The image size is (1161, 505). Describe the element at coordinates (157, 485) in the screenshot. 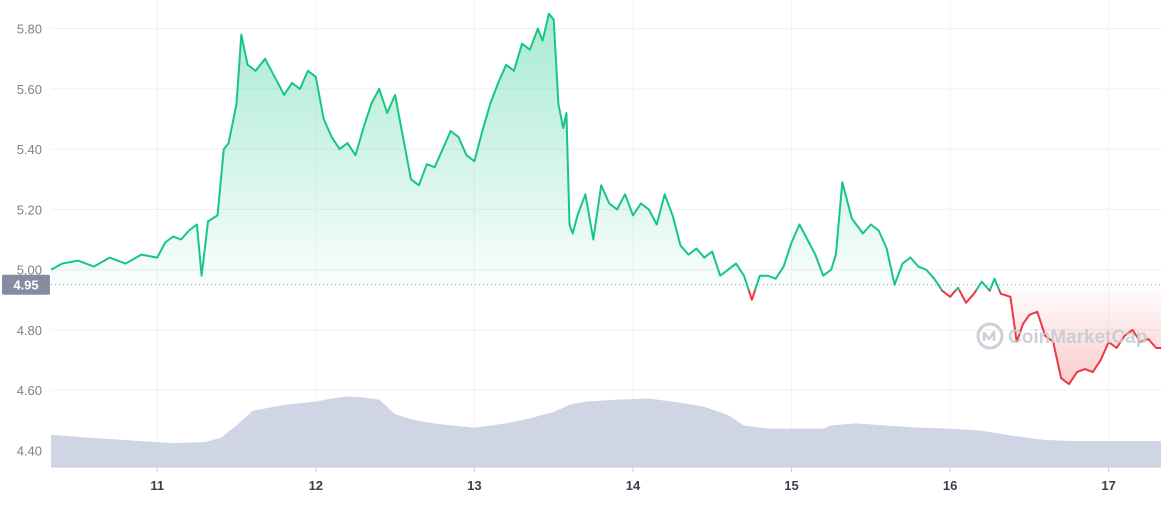

I see `x-tick-label: 11` at that location.